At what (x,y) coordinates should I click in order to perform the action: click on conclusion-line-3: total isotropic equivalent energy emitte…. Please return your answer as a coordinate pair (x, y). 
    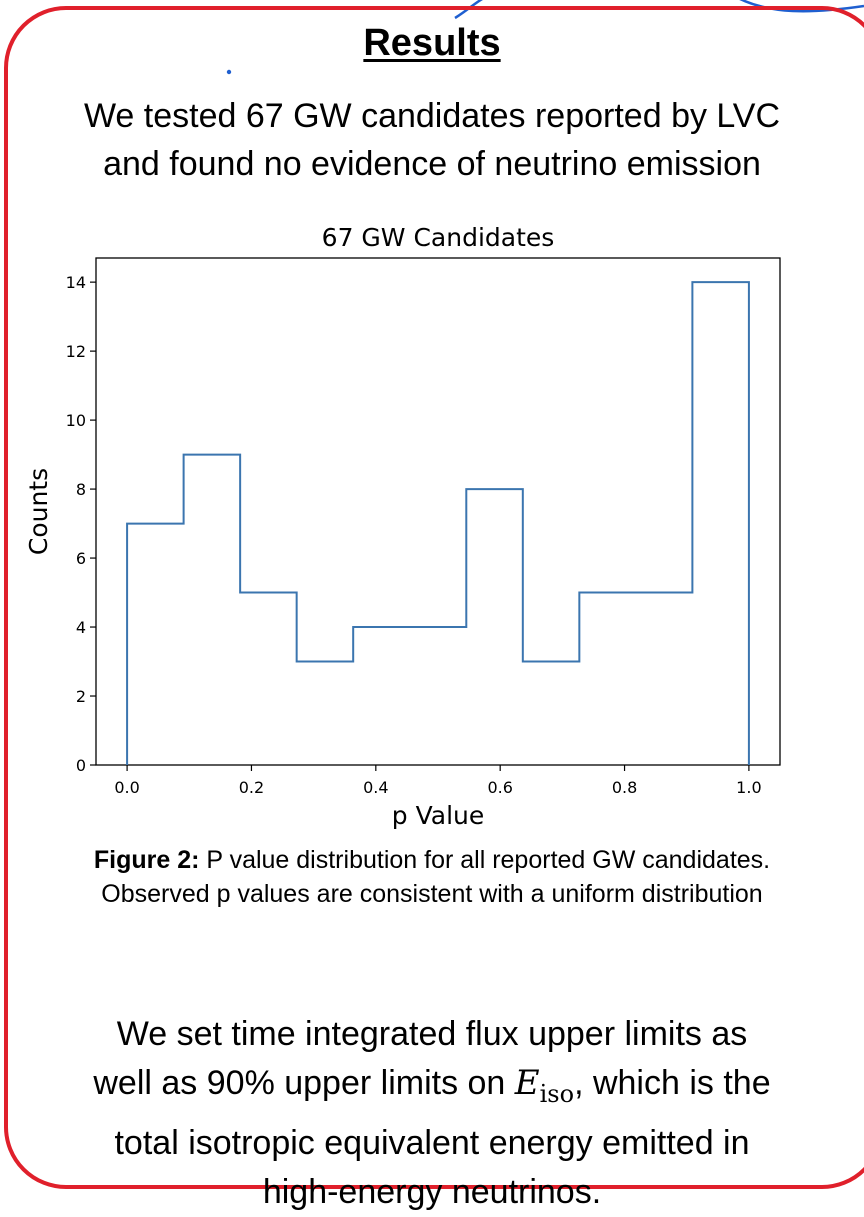
    Looking at the image, I should click on (432, 1142).